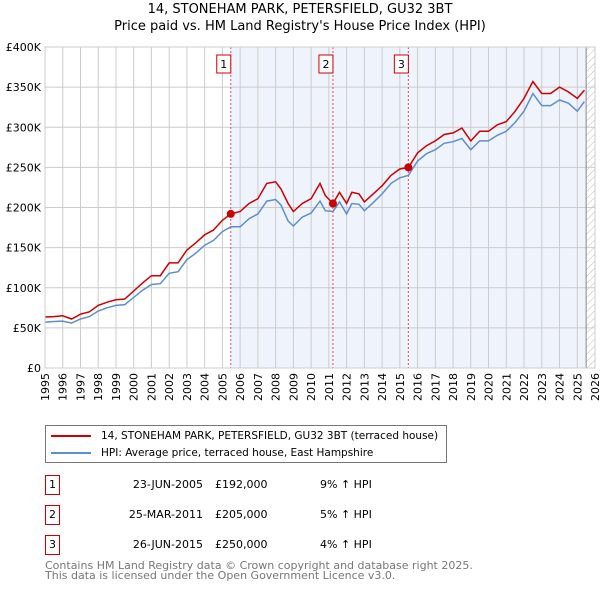 The image size is (600, 590). I want to click on x-tick-label: 2008, so click(276, 387).